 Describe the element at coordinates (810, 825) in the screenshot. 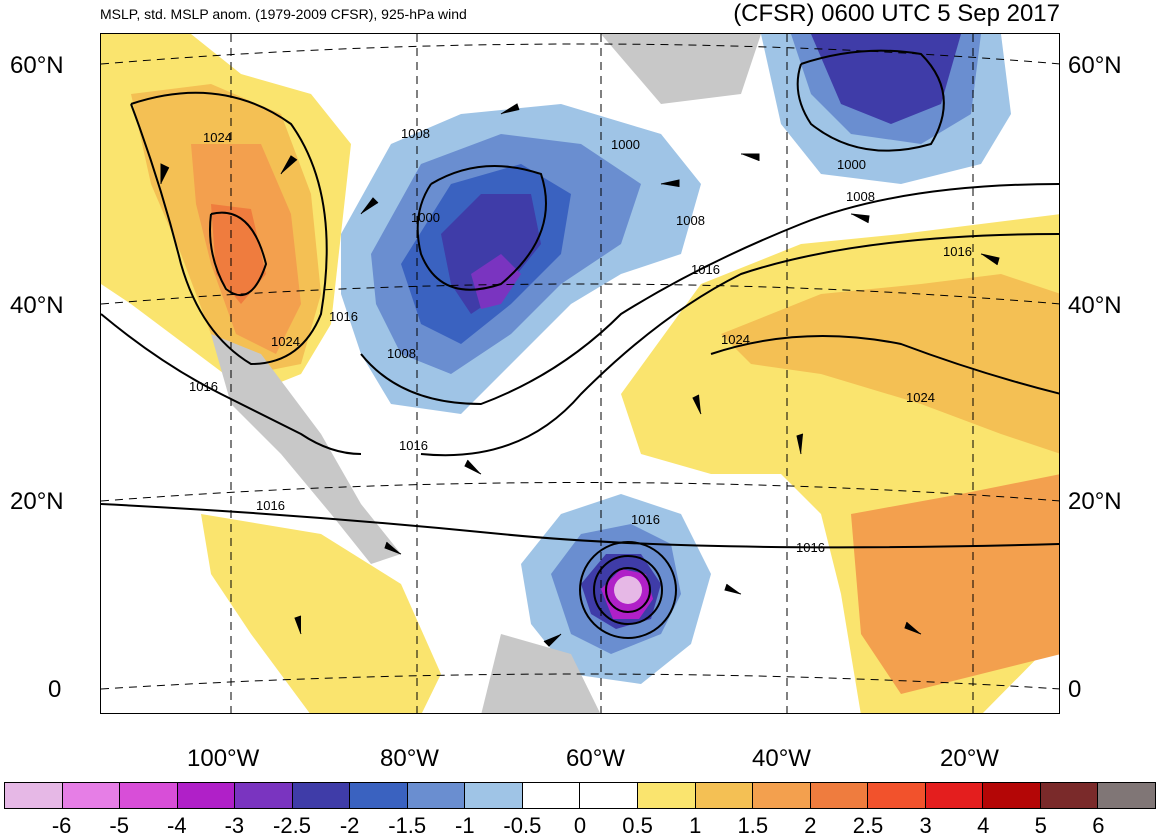

I see `colorbar-tick-label: 2` at that location.